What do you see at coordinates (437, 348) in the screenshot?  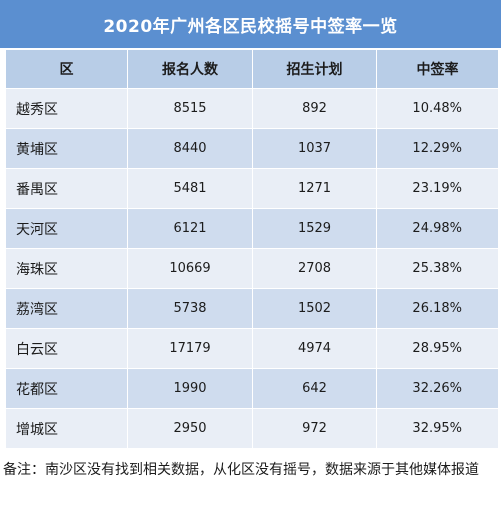 I see `rate-cell: 28.95%` at bounding box center [437, 348].